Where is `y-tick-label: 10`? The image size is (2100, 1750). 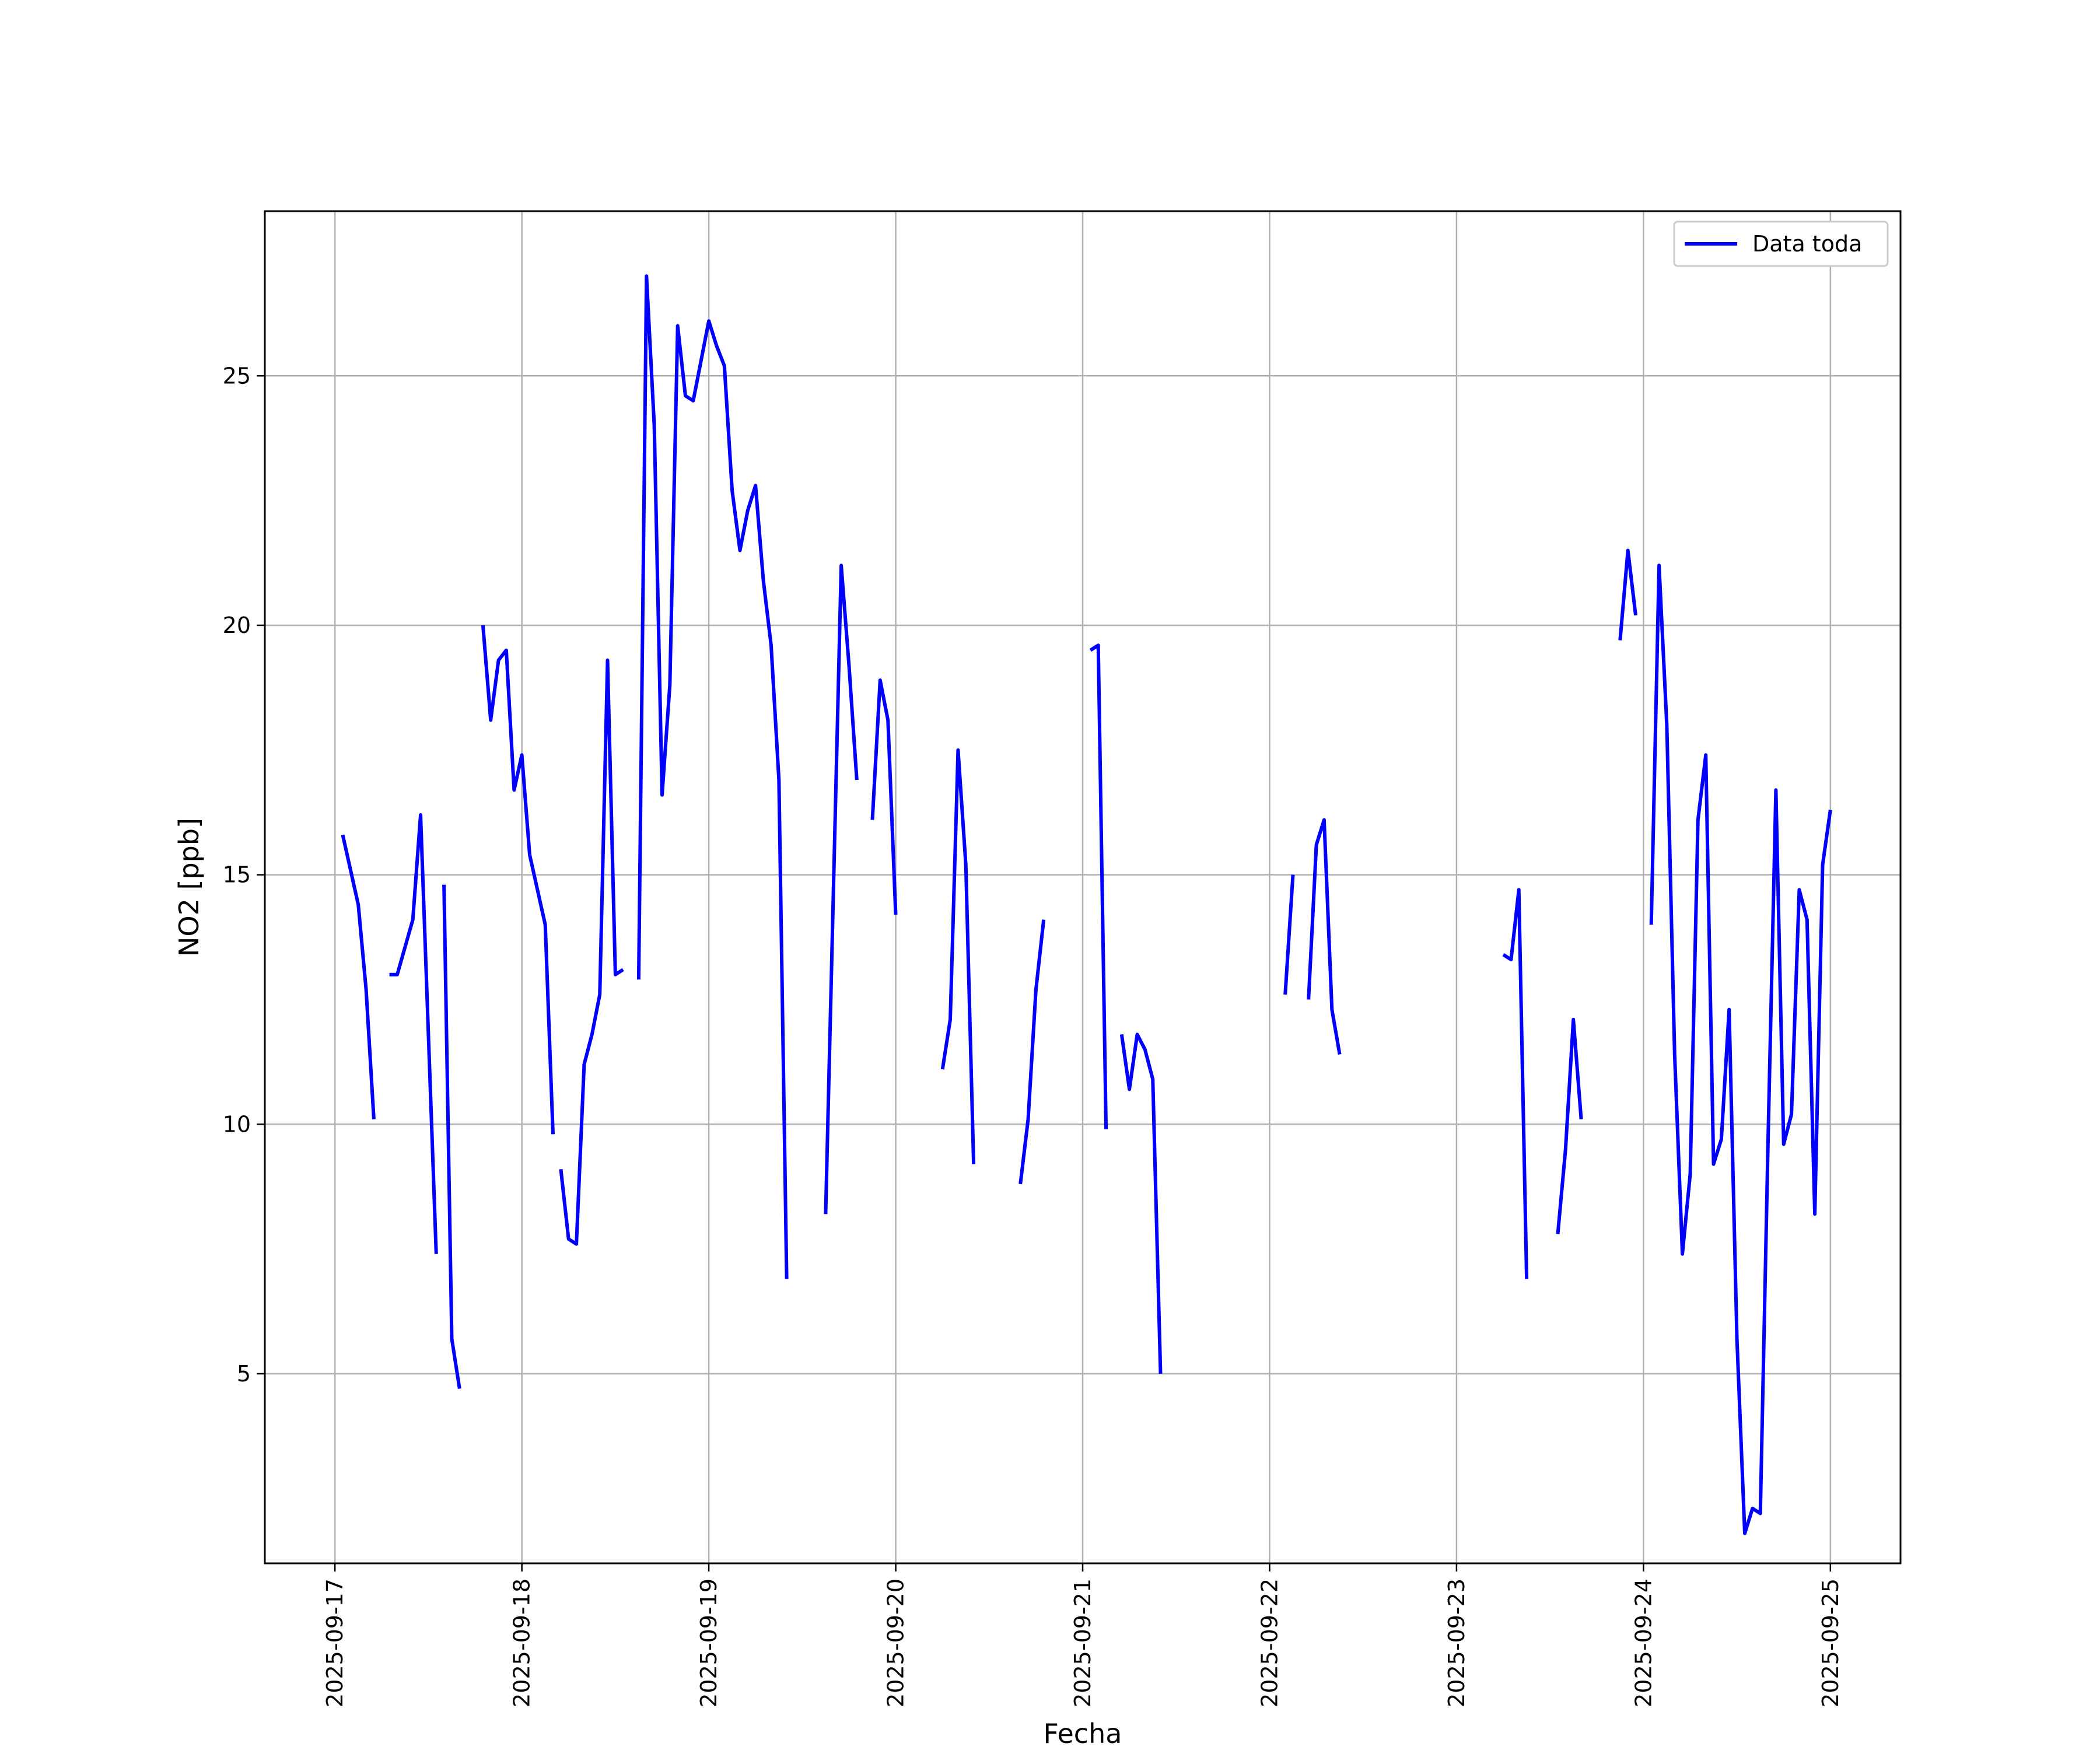
y-tick-label: 10 is located at coordinates (237, 1124).